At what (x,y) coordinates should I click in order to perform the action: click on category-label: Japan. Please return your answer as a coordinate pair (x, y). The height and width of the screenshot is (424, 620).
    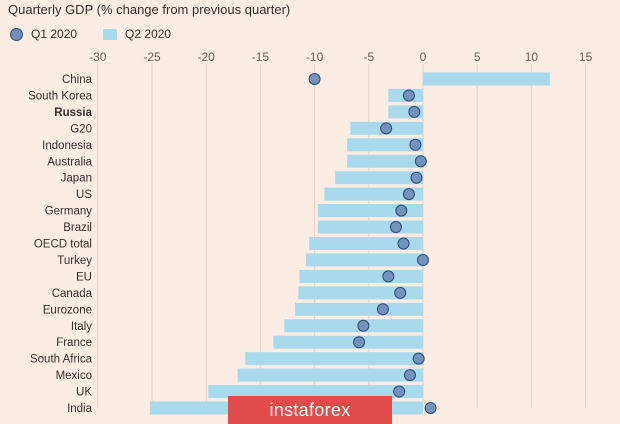
    Looking at the image, I should click on (76, 179).